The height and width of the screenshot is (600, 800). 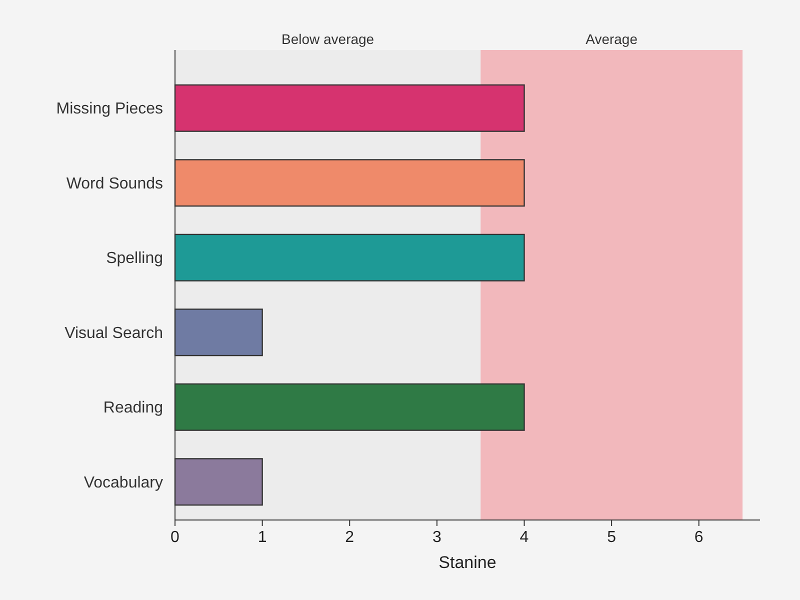 What do you see at coordinates (134, 259) in the screenshot?
I see `y-tick-label: Spelling` at bounding box center [134, 259].